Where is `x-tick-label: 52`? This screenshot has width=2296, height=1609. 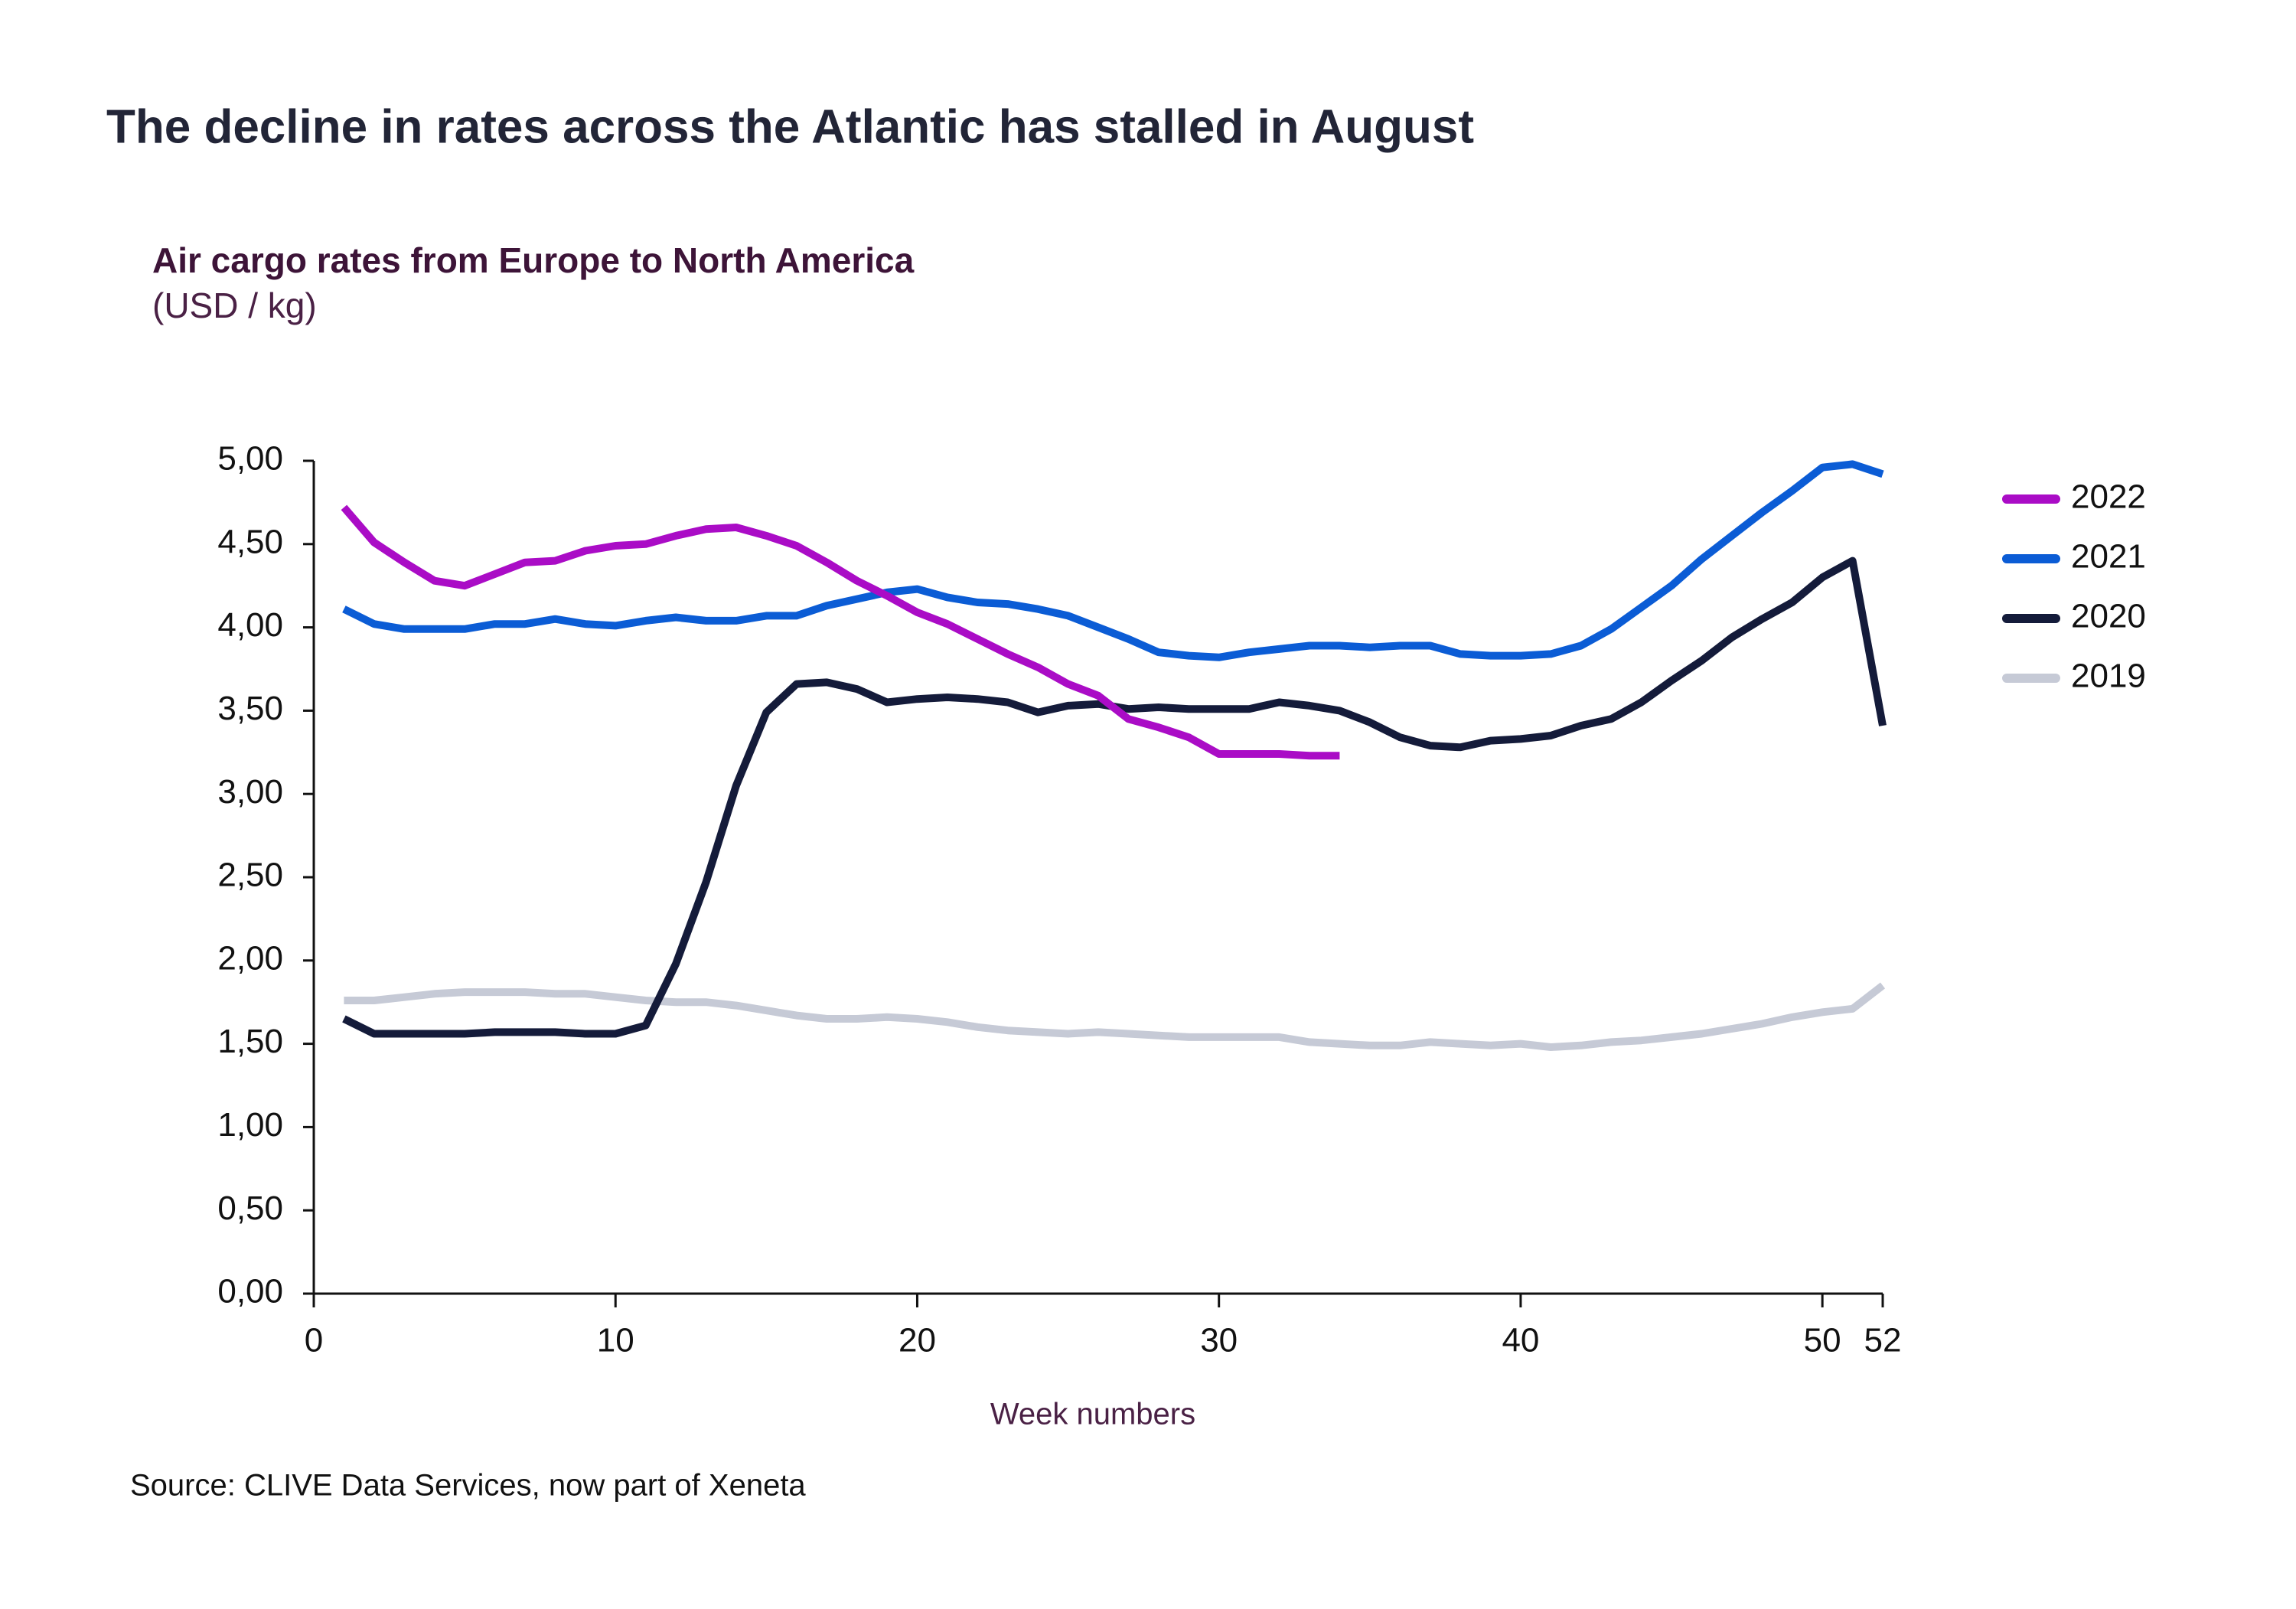
x-tick-label: 52 is located at coordinates (1883, 1341).